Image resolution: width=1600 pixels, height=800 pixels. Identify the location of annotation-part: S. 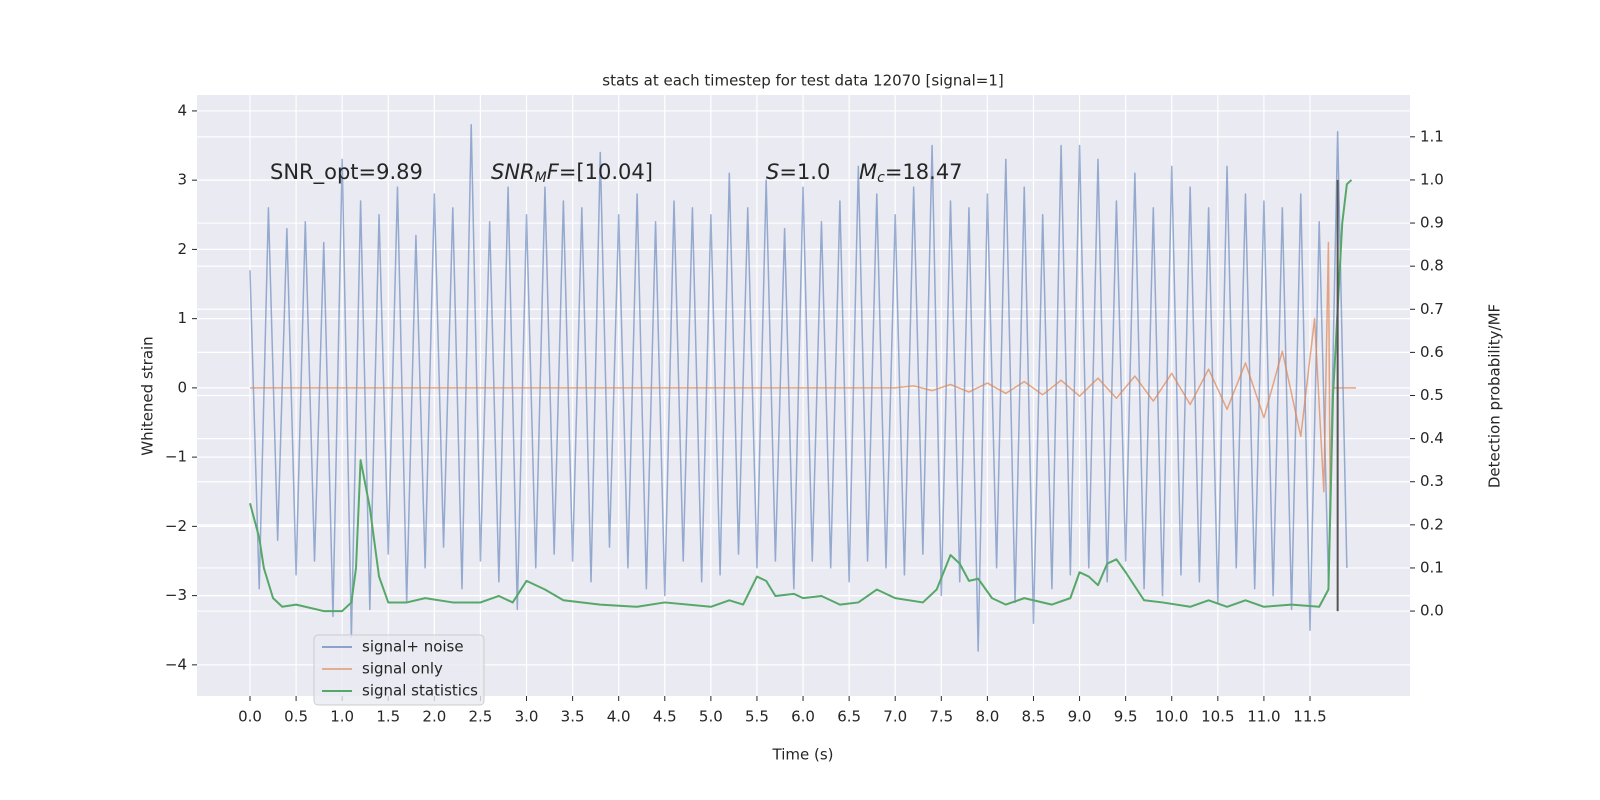
(772, 172).